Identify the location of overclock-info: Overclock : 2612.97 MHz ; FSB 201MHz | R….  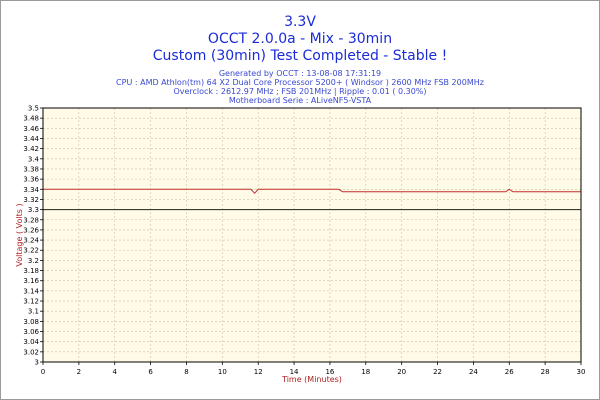
(300, 91).